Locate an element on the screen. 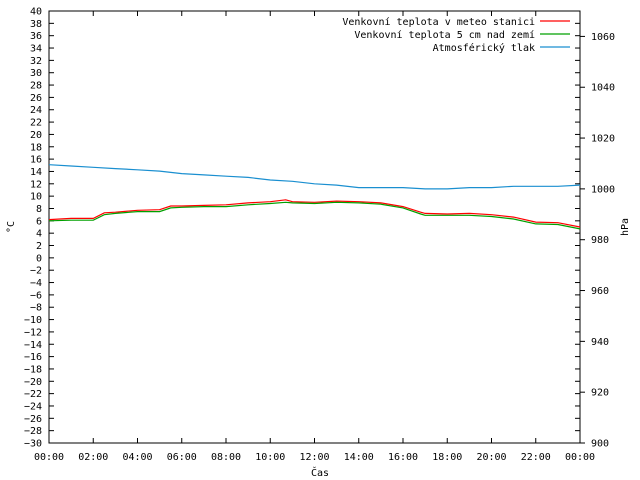  y-tick-label: −24 is located at coordinates (33, 406).